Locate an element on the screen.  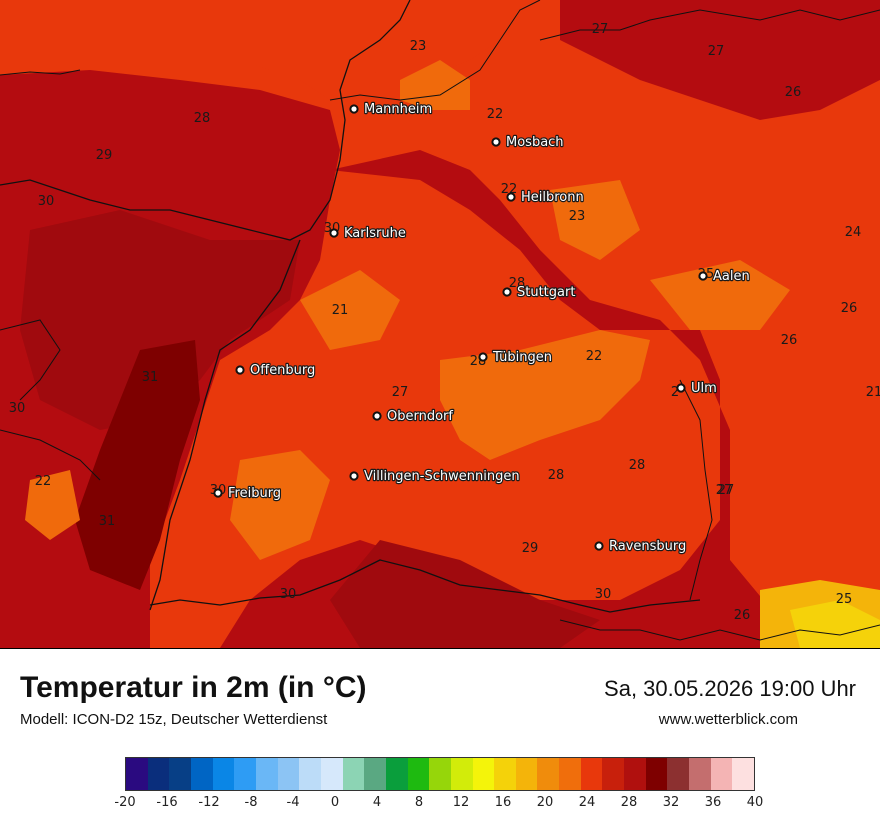
region-hottest is located at coordinates (137, 465).